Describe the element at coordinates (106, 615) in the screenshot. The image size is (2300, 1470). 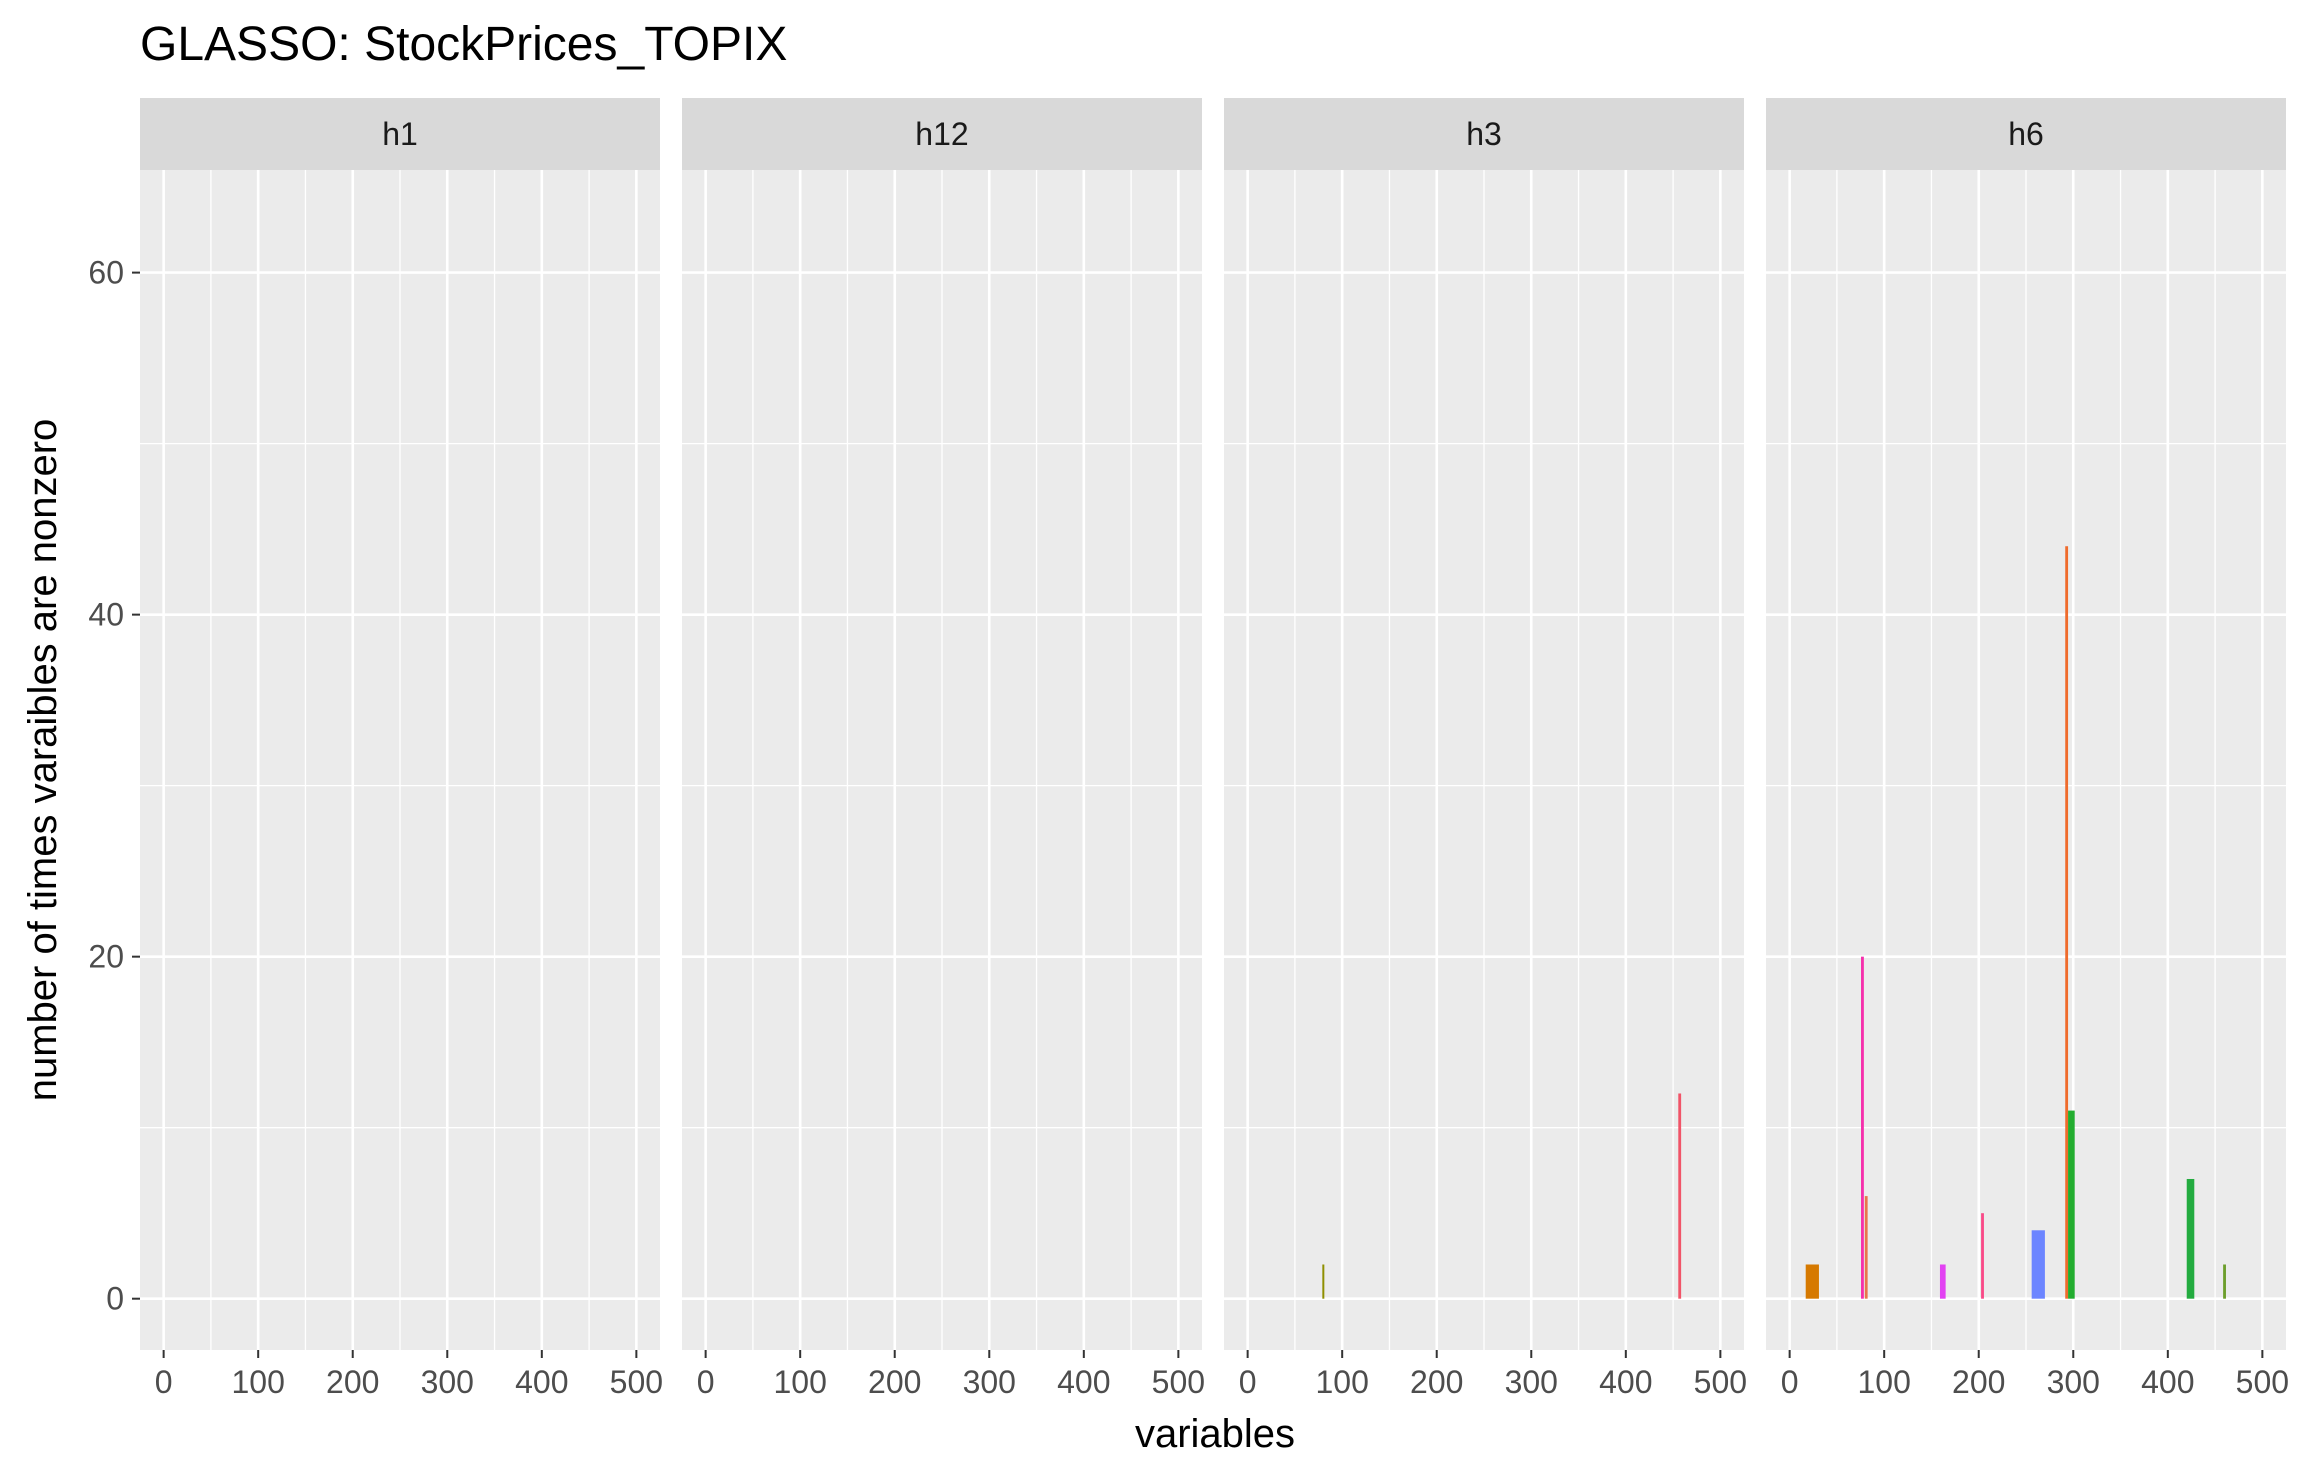
I see `y-tick-label: 40` at that location.